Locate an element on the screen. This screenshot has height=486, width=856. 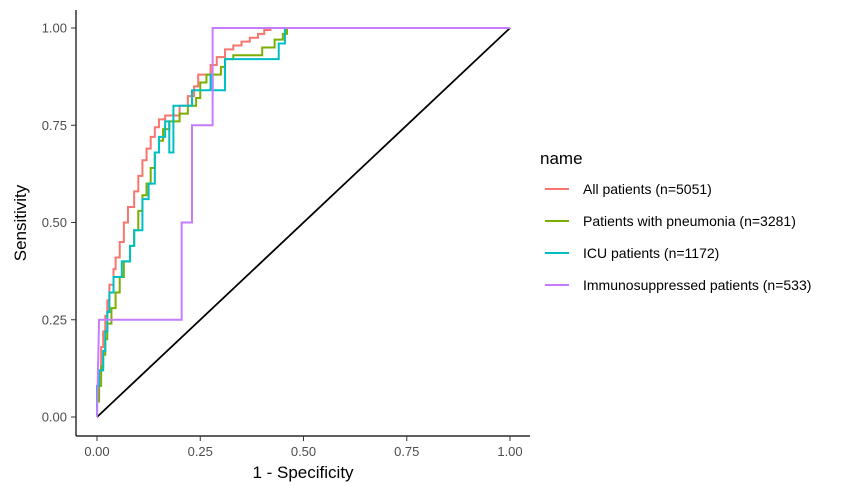
x-tick-label: 0.00 is located at coordinates (96, 451).